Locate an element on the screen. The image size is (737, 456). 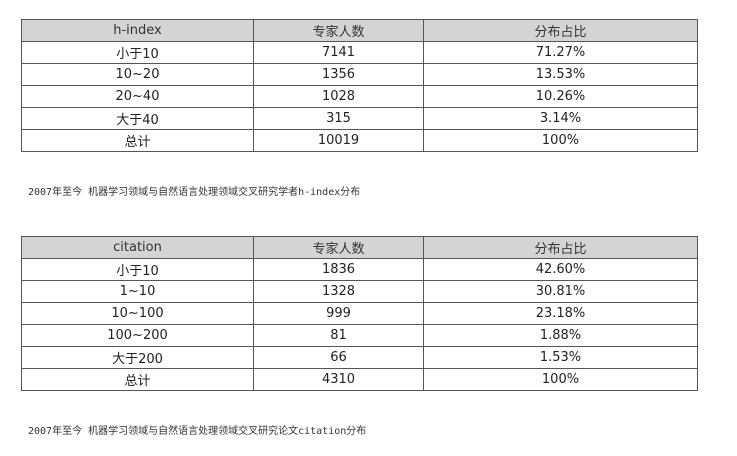
table-total-row: 总计 4310 100% is located at coordinates (359, 379).